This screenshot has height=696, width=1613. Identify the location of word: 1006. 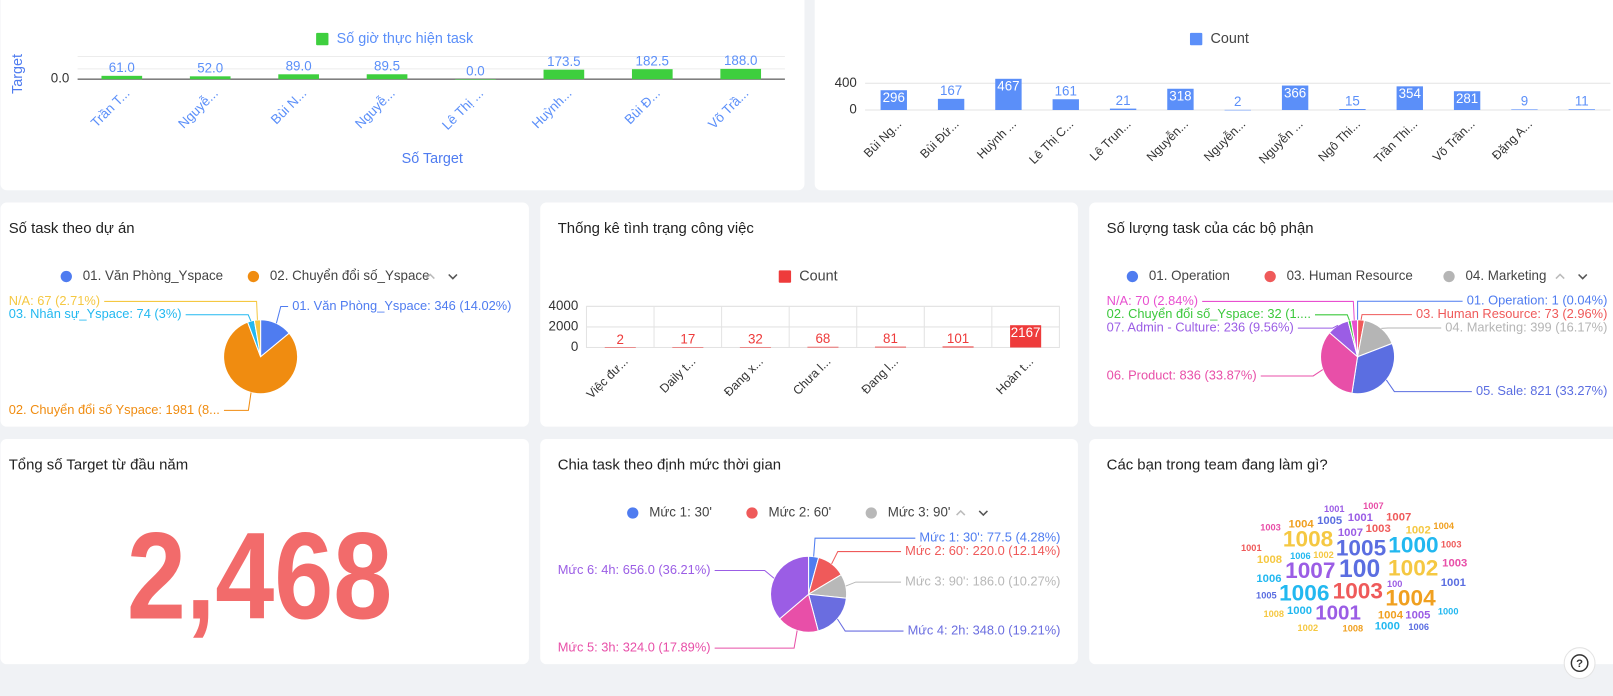
(1418, 627).